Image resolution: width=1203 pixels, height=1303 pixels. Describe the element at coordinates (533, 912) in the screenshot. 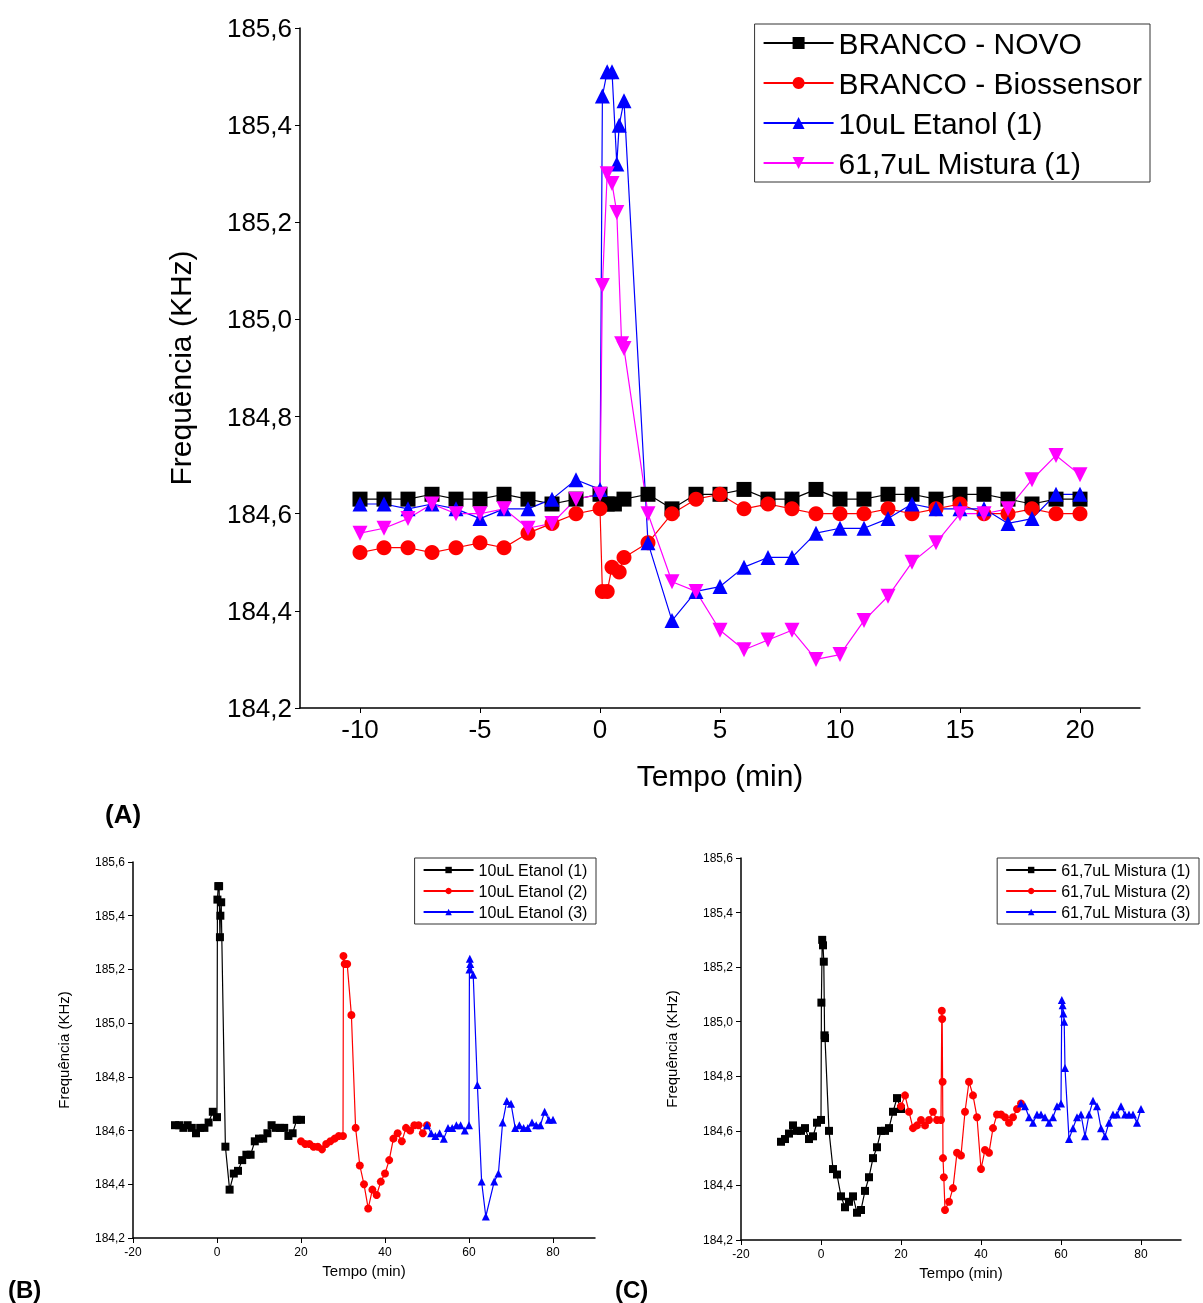

I see `legend-label: 10uL Etanol (3)` at that location.